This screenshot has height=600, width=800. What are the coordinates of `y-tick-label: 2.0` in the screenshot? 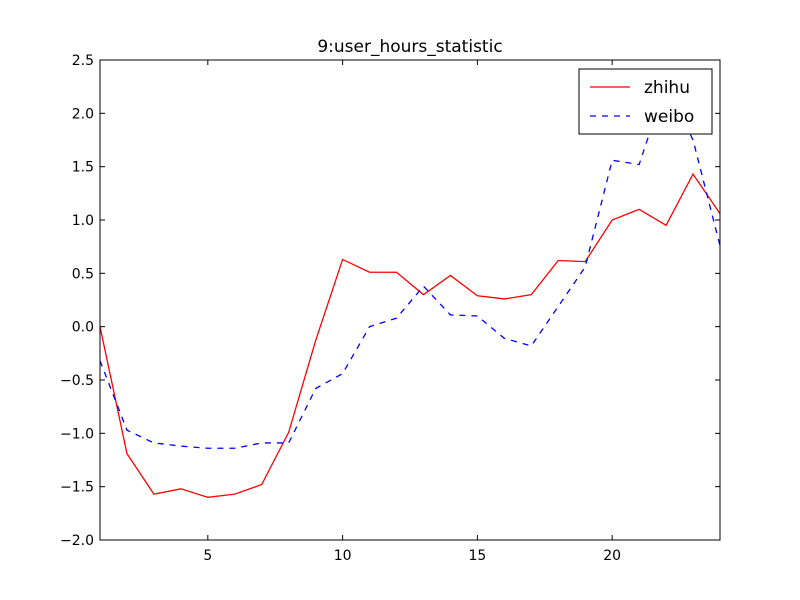 It's located at (83, 114).